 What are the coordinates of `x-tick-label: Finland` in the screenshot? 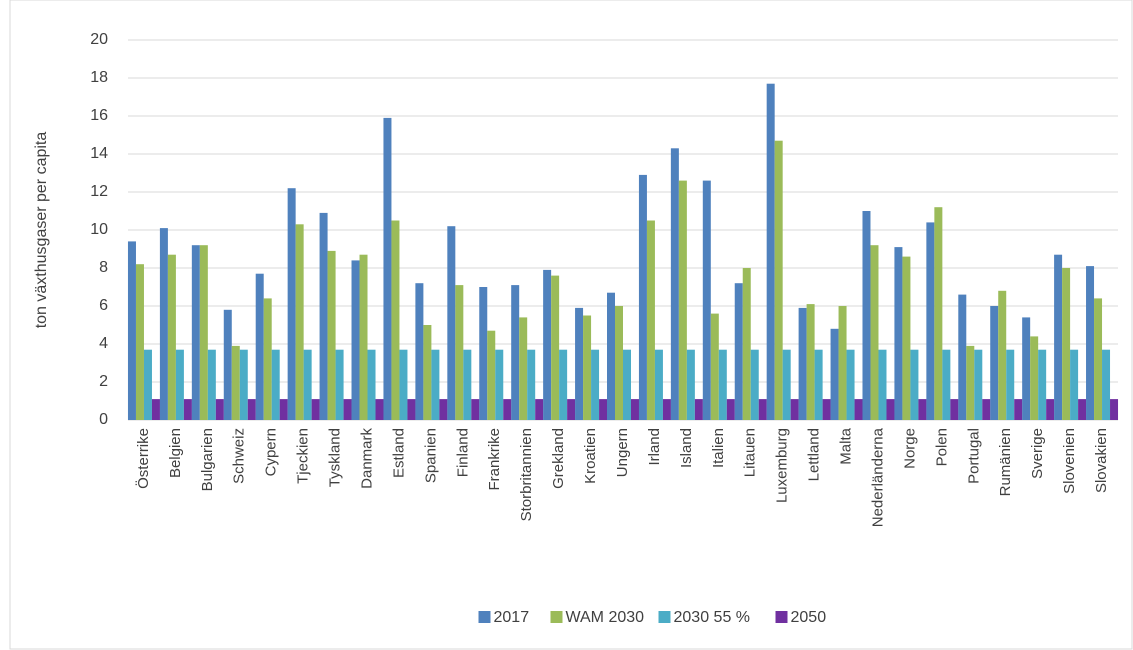 It's located at (462, 452).